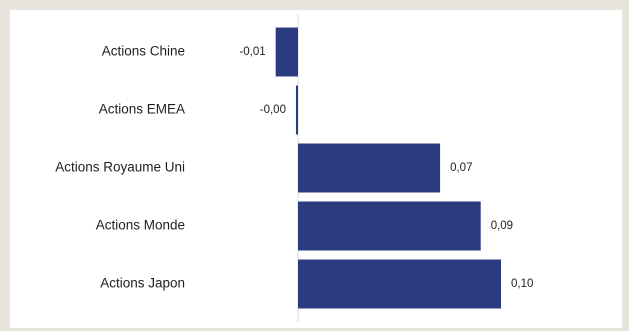 Image resolution: width=629 pixels, height=331 pixels. I want to click on category-label-actions-japon: Actions Japon, so click(142, 283).